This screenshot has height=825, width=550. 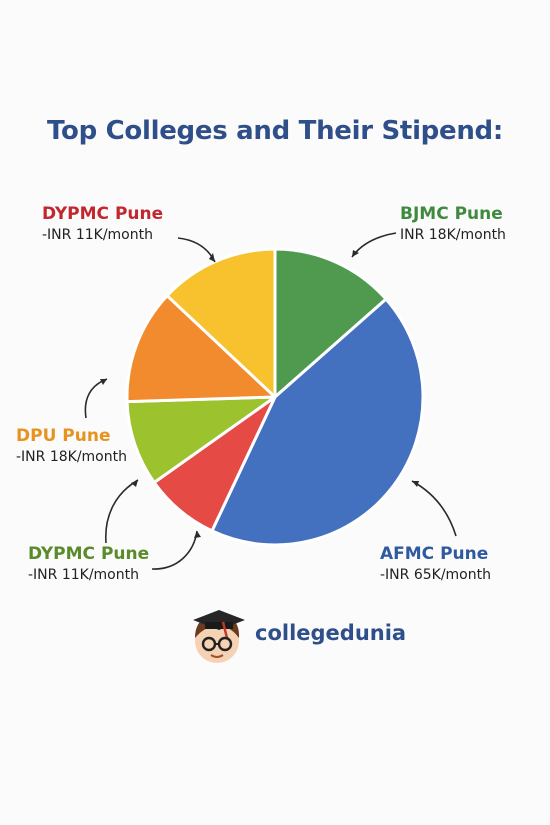 What do you see at coordinates (63, 436) in the screenshot?
I see `callout-name: DPU Pune` at bounding box center [63, 436].